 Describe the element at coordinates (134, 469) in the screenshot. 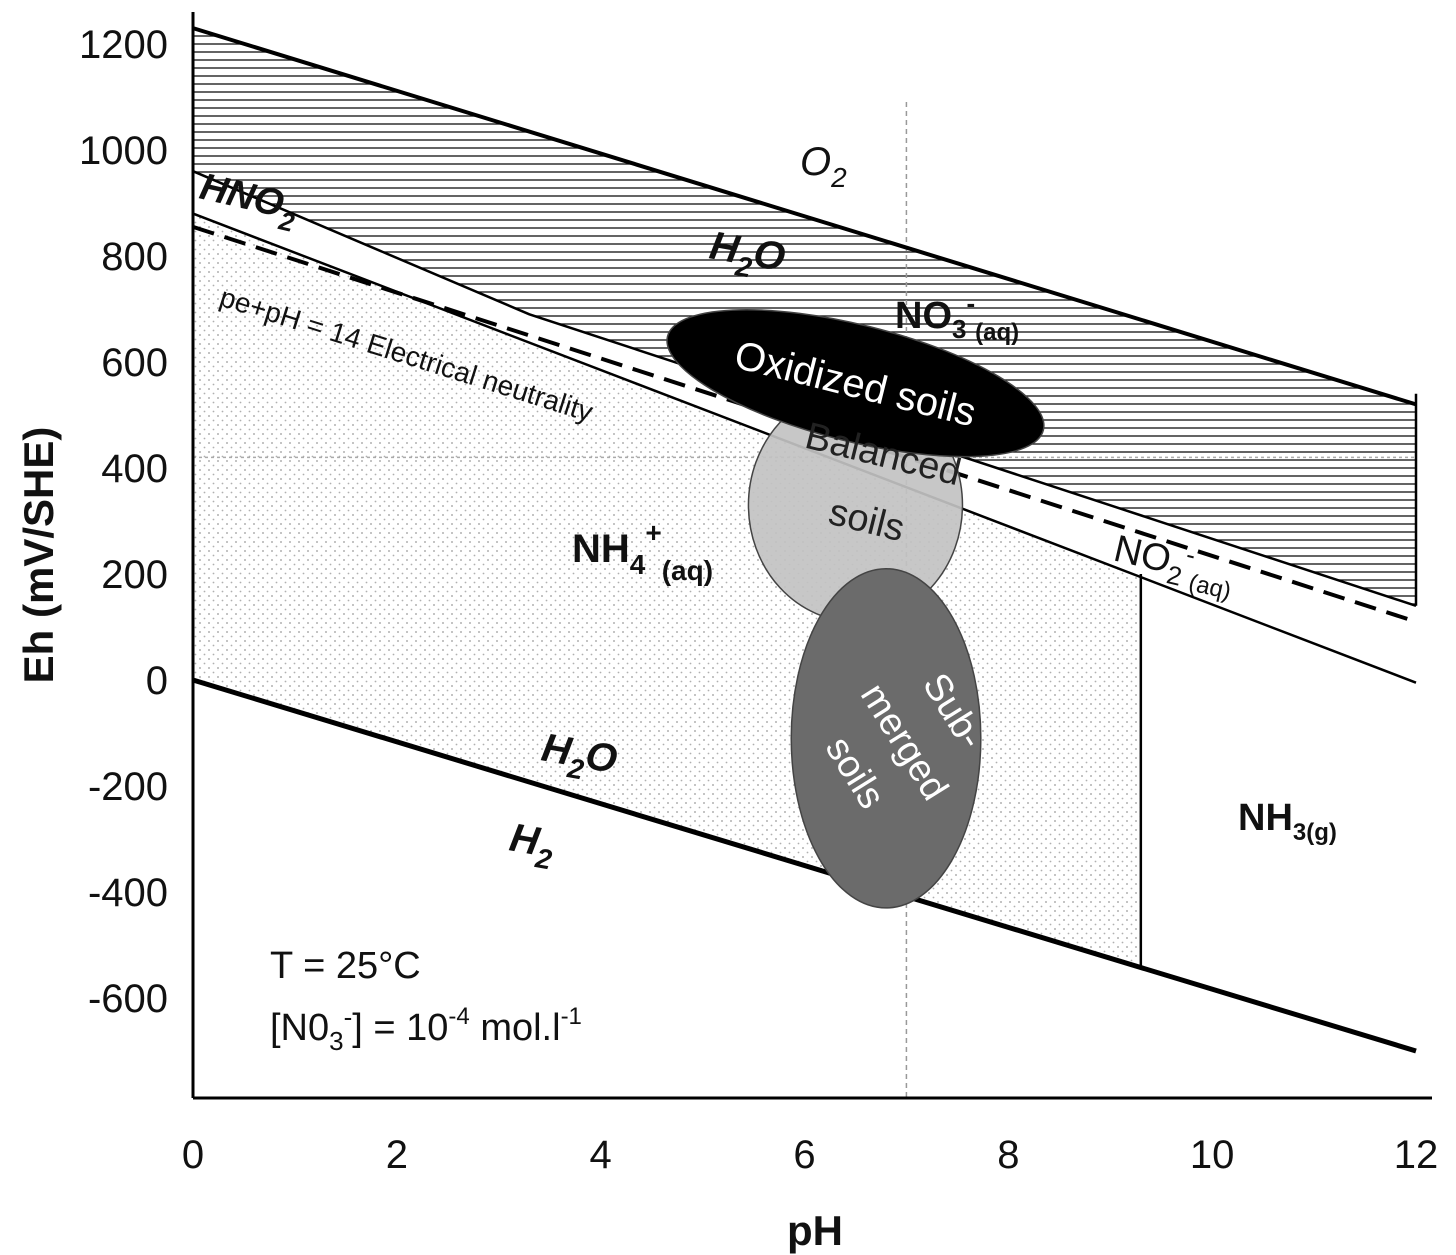

I see `y-tick-label: 400` at that location.